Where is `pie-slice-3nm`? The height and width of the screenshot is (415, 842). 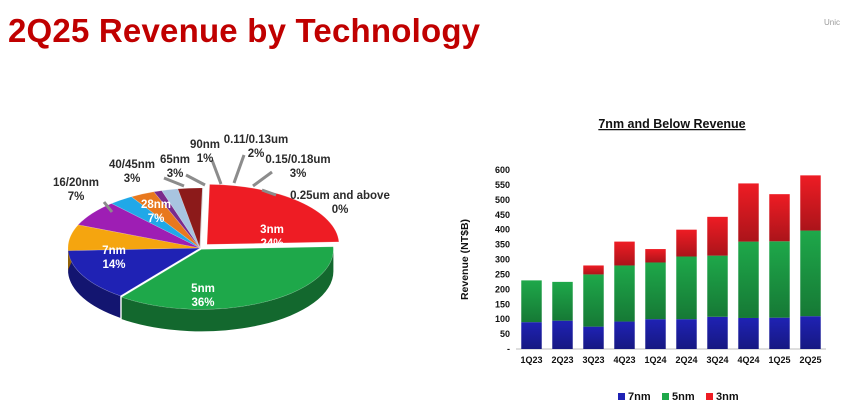
pie-slice-3nm is located at coordinates (273, 214).